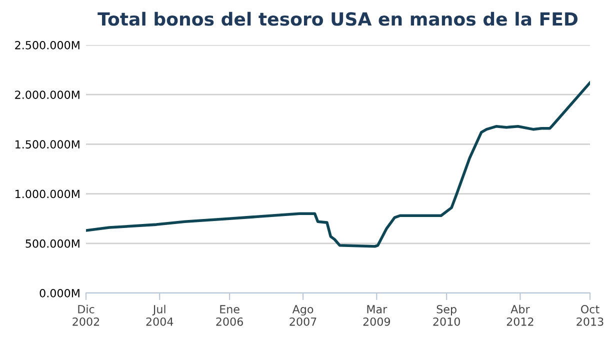 Image resolution: width=616 pixels, height=338 pixels. Describe the element at coordinates (520, 315) in the screenshot. I see `x-tick-label: Abr 2012` at that location.